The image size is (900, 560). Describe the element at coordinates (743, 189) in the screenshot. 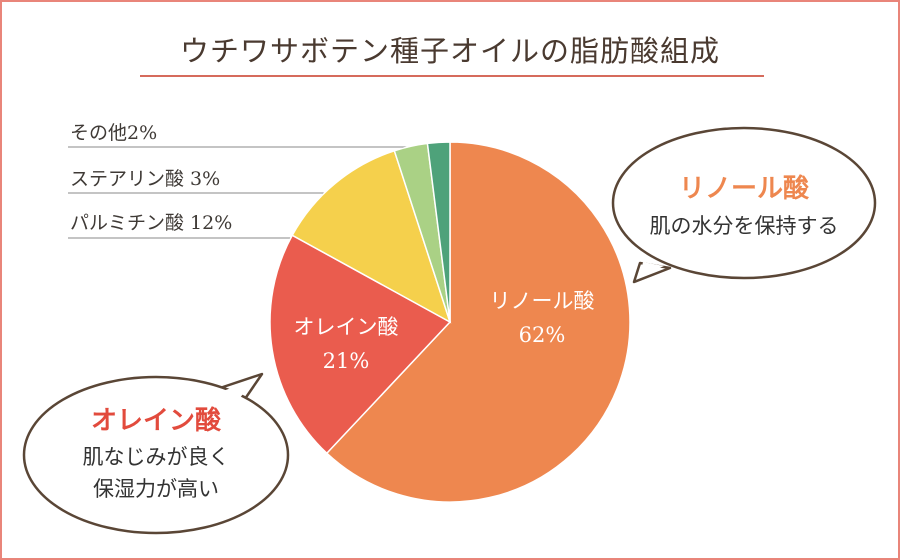

I see `linoleic-callout-title: リノール酸` at that location.